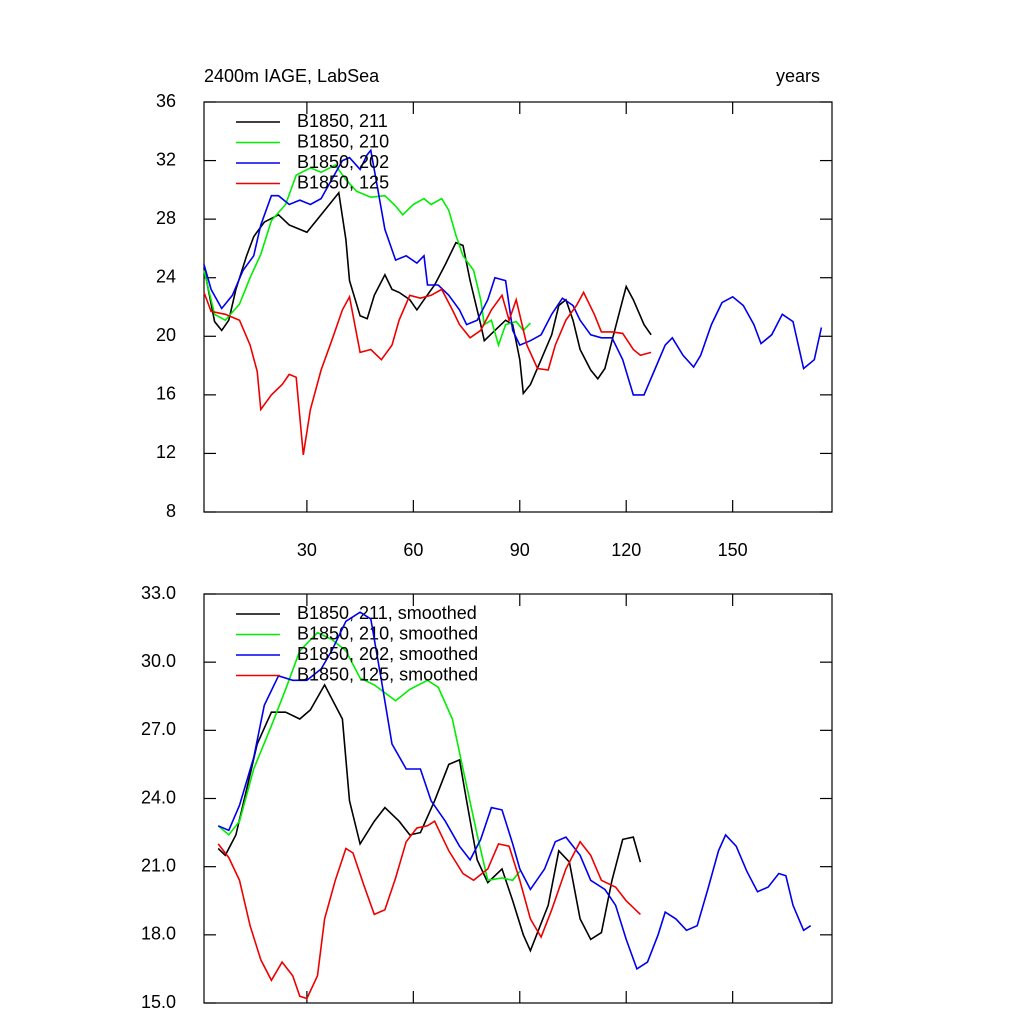  Describe the element at coordinates (387, 633) in the screenshot. I see `legend-label: B1850, 210, smoothed` at that location.